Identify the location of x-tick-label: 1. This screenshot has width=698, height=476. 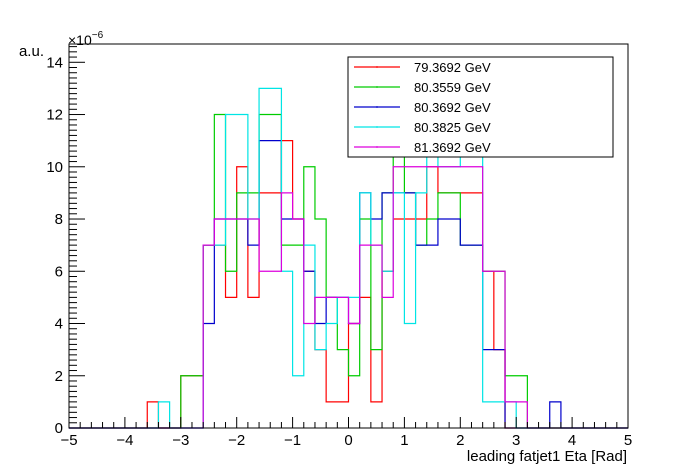
(404, 440).